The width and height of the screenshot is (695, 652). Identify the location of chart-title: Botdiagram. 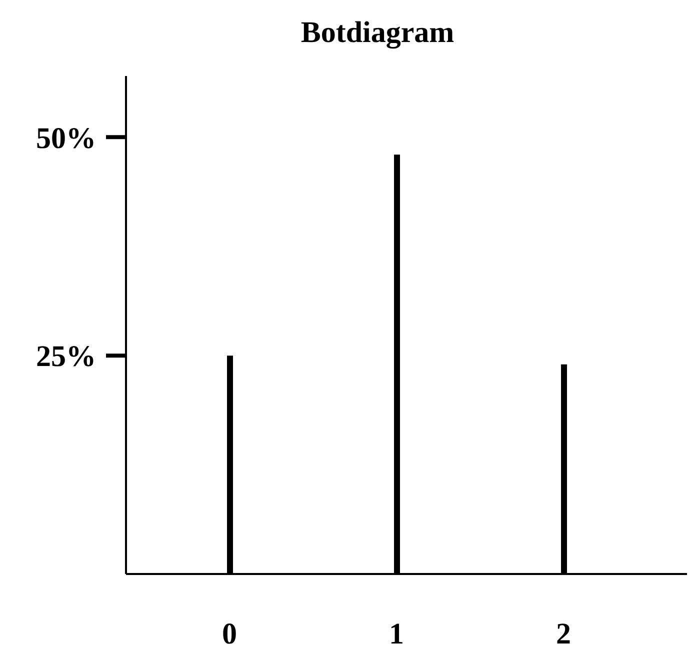
(378, 33).